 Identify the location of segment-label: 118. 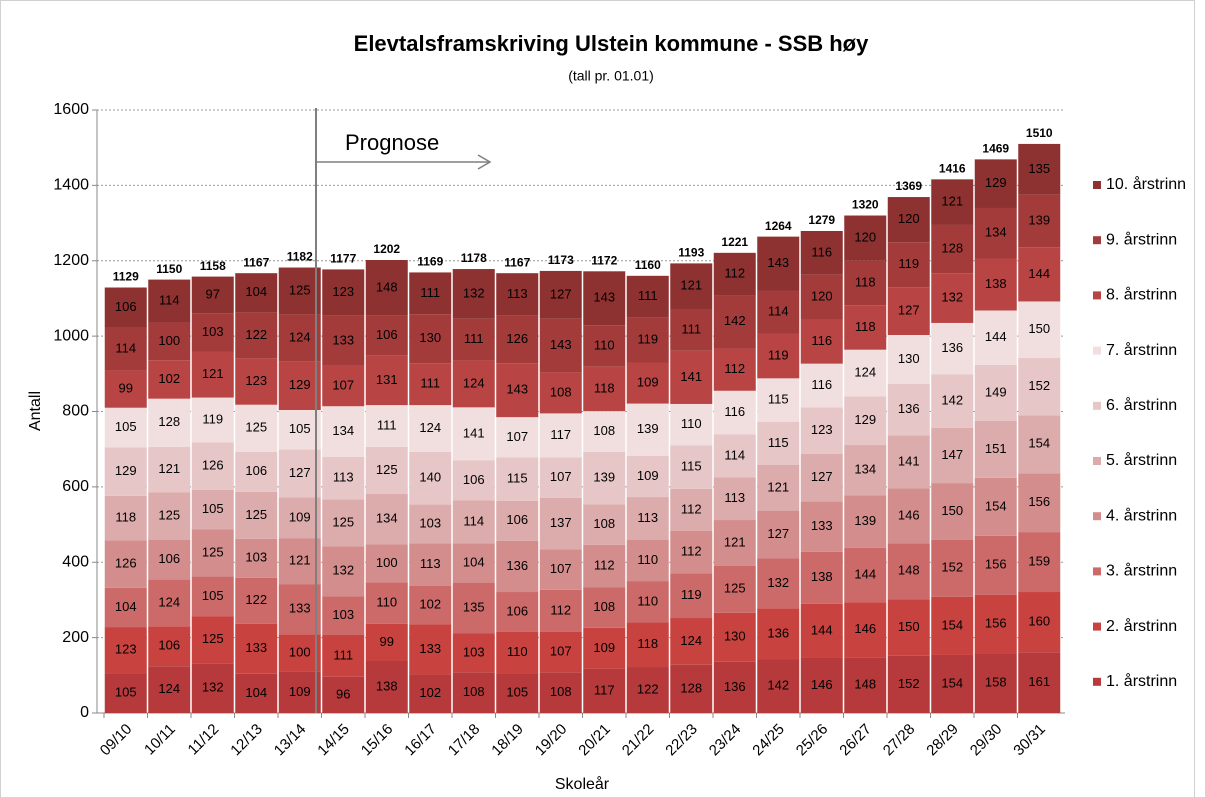
(125, 517).